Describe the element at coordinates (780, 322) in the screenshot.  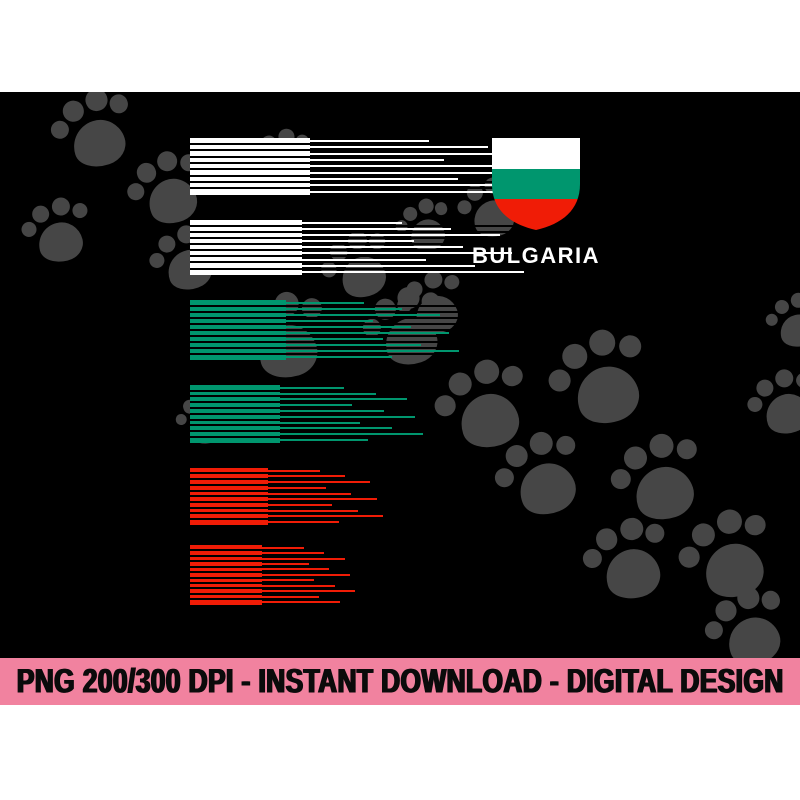
I see `paw-print-icon` at that location.